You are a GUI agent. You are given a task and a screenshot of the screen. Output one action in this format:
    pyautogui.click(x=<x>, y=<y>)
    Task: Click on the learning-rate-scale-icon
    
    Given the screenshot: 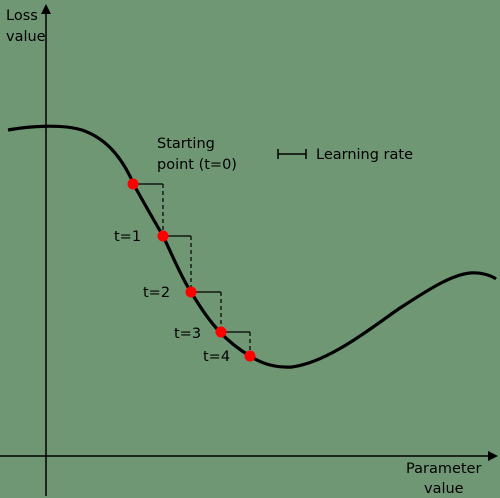 What is the action you would take?
    pyautogui.click(x=292, y=154)
    